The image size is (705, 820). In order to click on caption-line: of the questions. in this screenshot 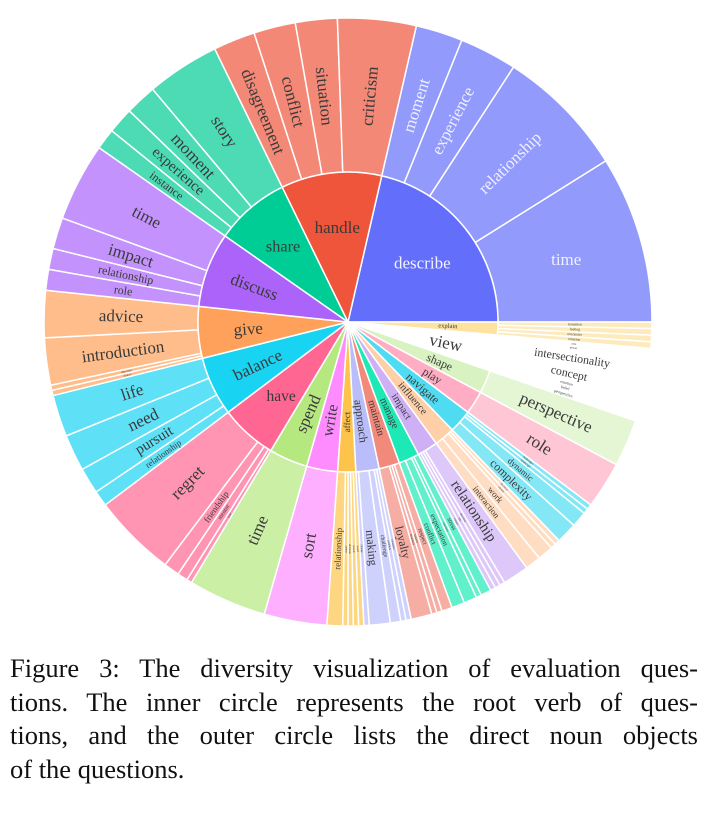, I will do `click(97, 768)`.